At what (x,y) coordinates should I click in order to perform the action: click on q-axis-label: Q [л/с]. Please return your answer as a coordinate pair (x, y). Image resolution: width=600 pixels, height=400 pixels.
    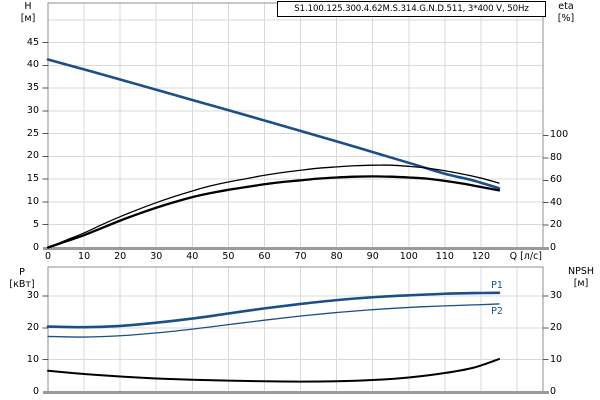
    Looking at the image, I should click on (525, 256).